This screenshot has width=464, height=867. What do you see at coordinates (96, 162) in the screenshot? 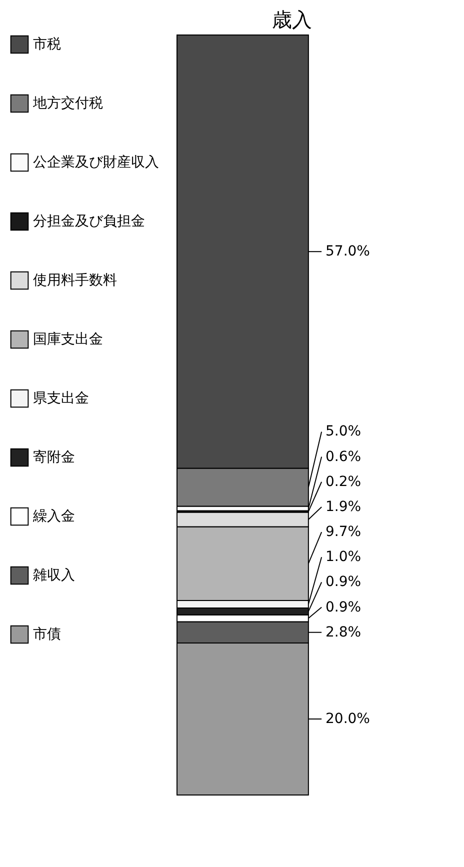
I see `legend-label: 公企業及び財産収入` at bounding box center [96, 162].